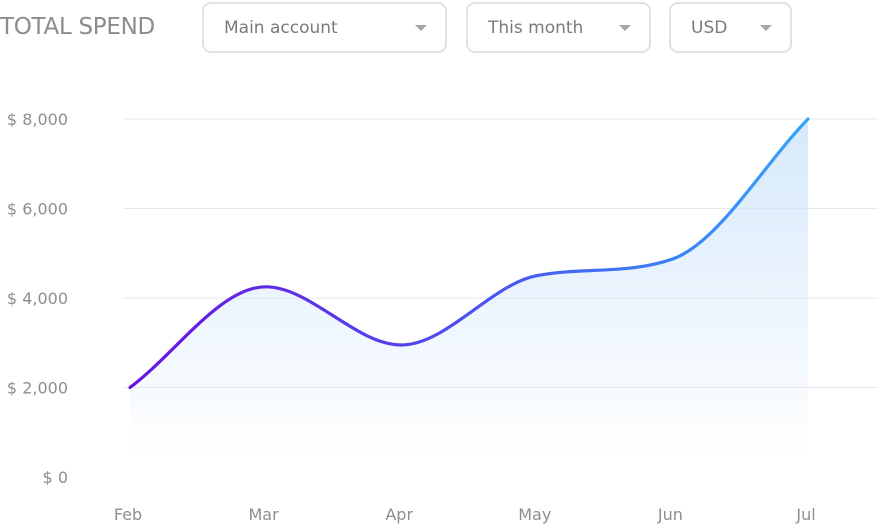 The height and width of the screenshot is (524, 878). Describe the element at coordinates (281, 27) in the screenshot. I see `account-select-label: Main account` at that location.